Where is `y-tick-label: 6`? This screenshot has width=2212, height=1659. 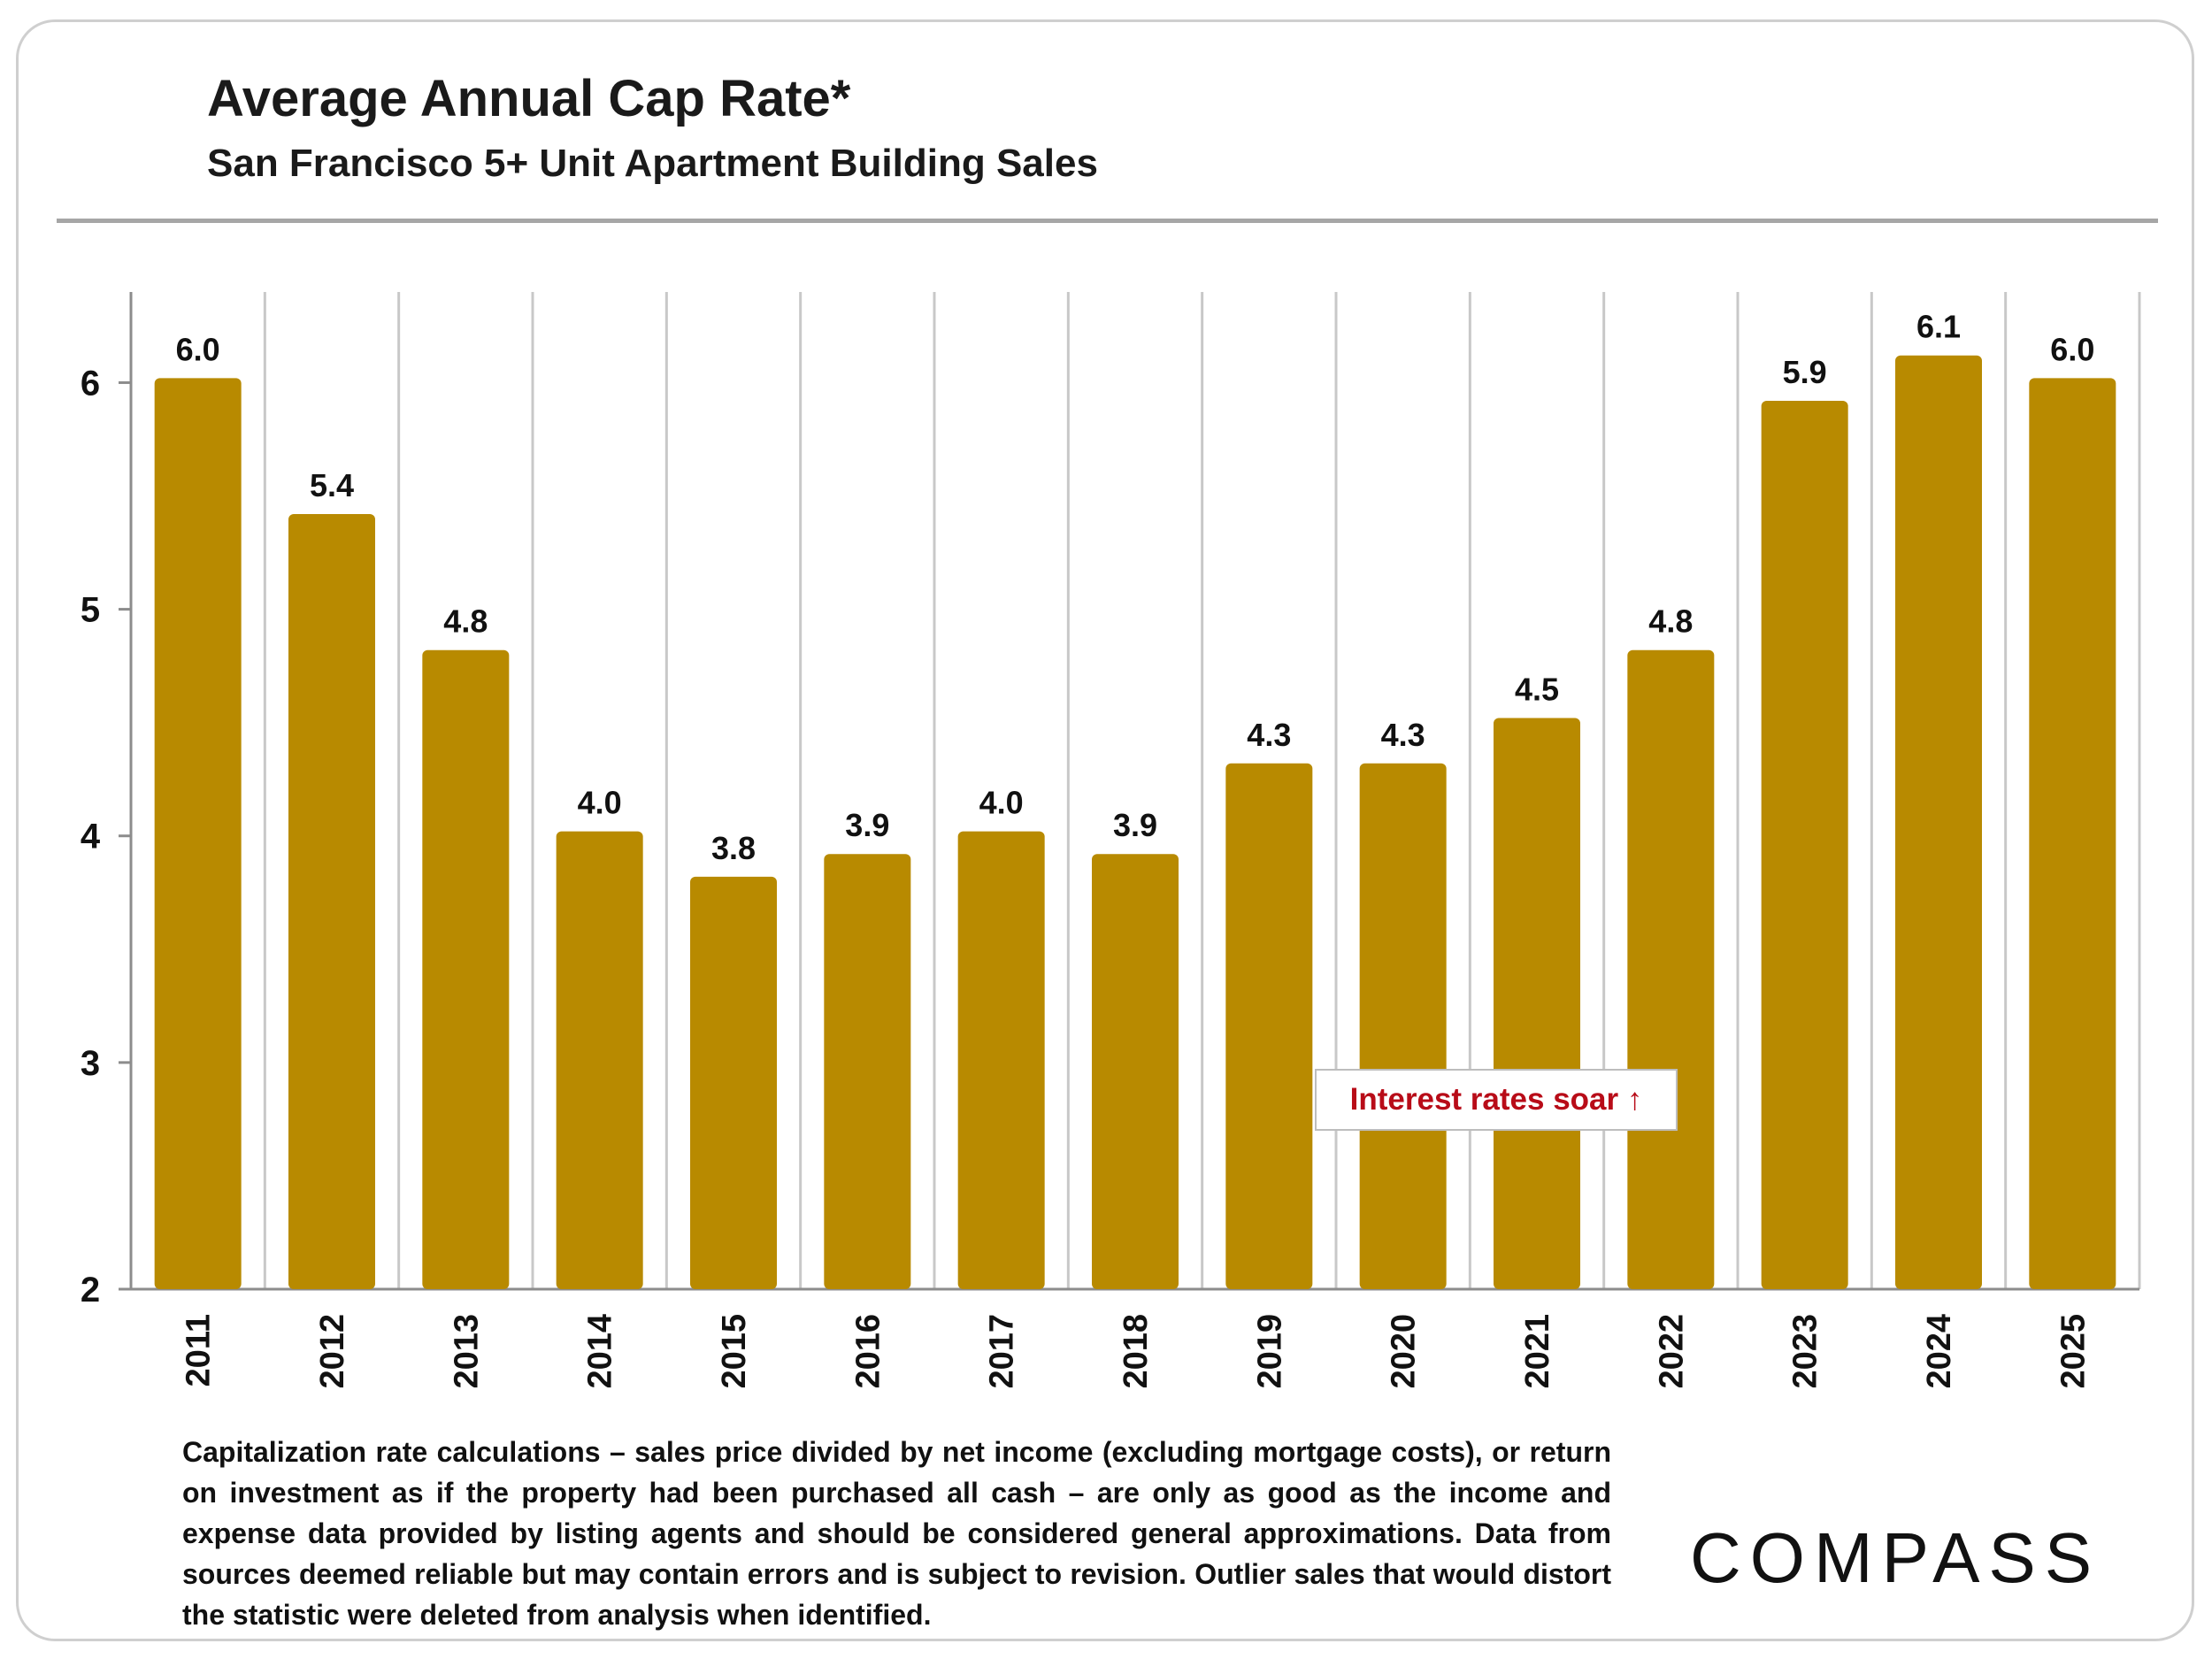 y-tick-label: 6 is located at coordinates (91, 383).